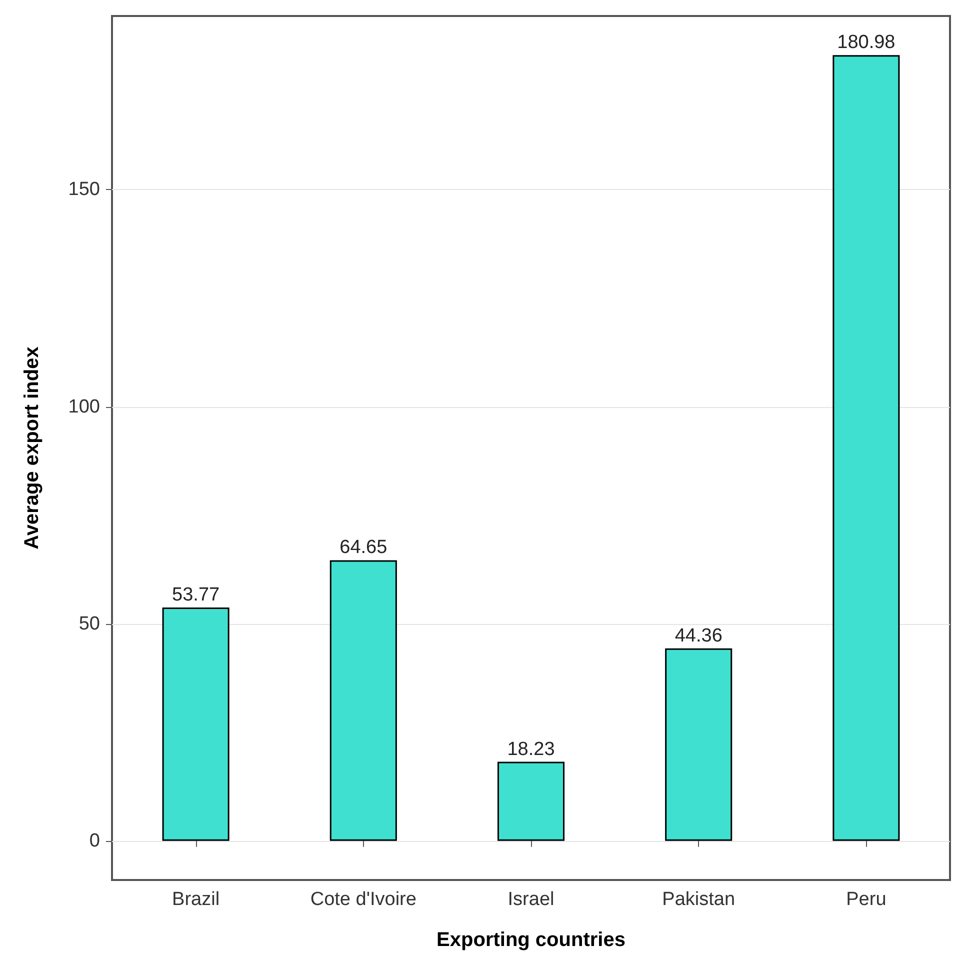 This screenshot has width=954, height=961. What do you see at coordinates (94, 841) in the screenshot?
I see `y-tick-label: 0` at bounding box center [94, 841].